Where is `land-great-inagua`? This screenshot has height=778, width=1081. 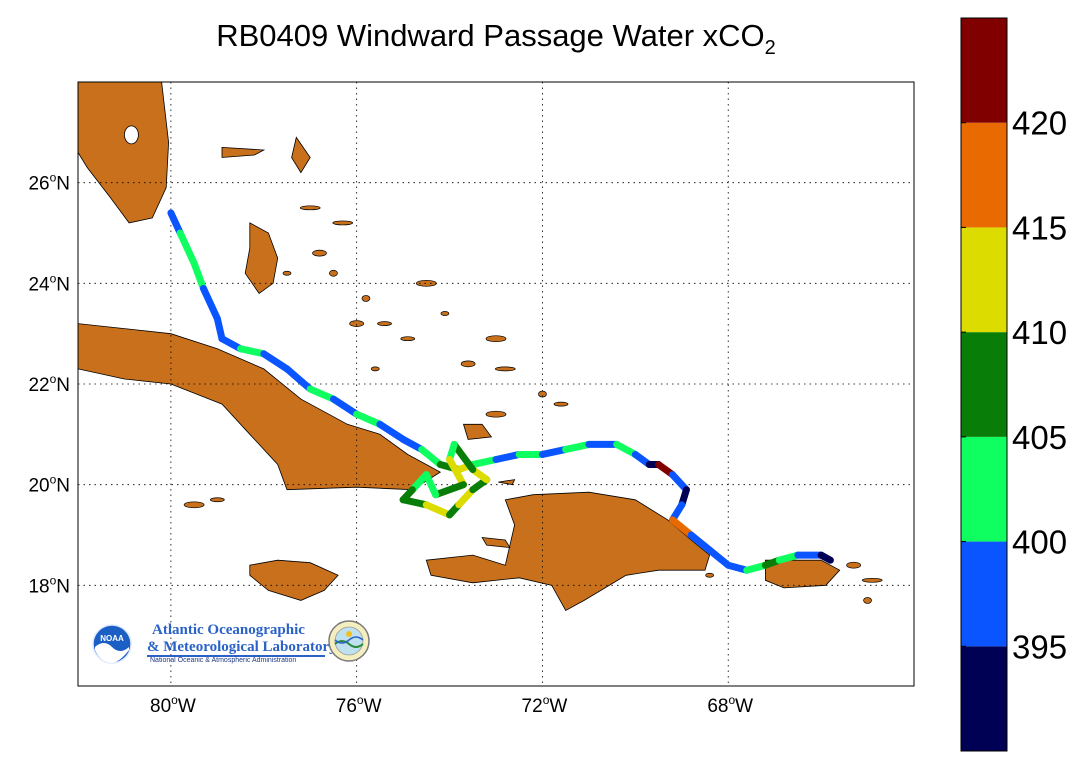
land-great-inagua is located at coordinates (477, 431).